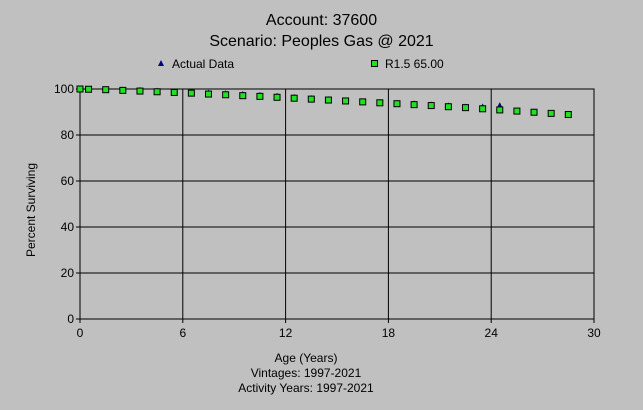  Describe the element at coordinates (306, 373) in the screenshot. I see `vintages-note: Vintages: 1997-2021` at that location.